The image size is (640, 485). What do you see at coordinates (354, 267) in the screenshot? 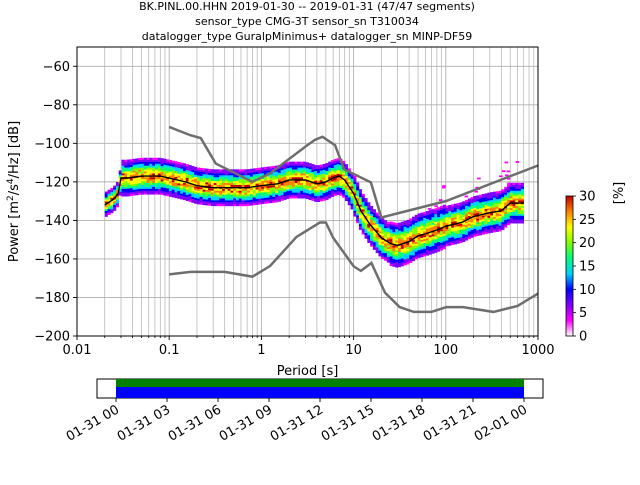
I see `new-low-noise-model` at bounding box center [354, 267].